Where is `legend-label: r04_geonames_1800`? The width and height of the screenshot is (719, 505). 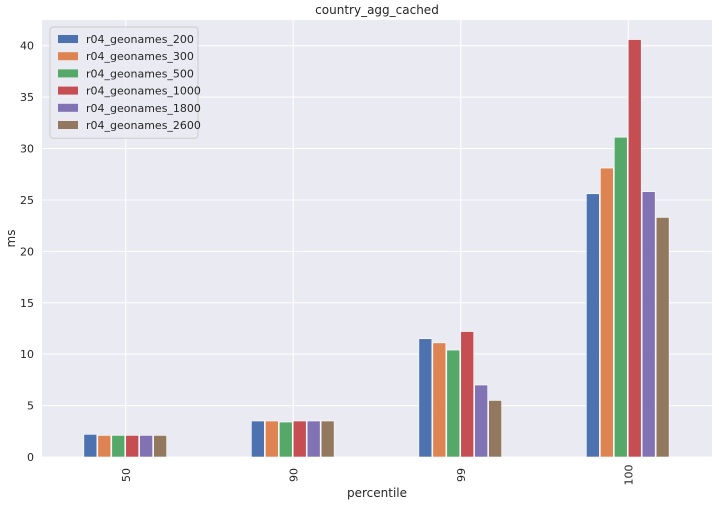 legend-label: r04_geonames_1800 is located at coordinates (143, 108).